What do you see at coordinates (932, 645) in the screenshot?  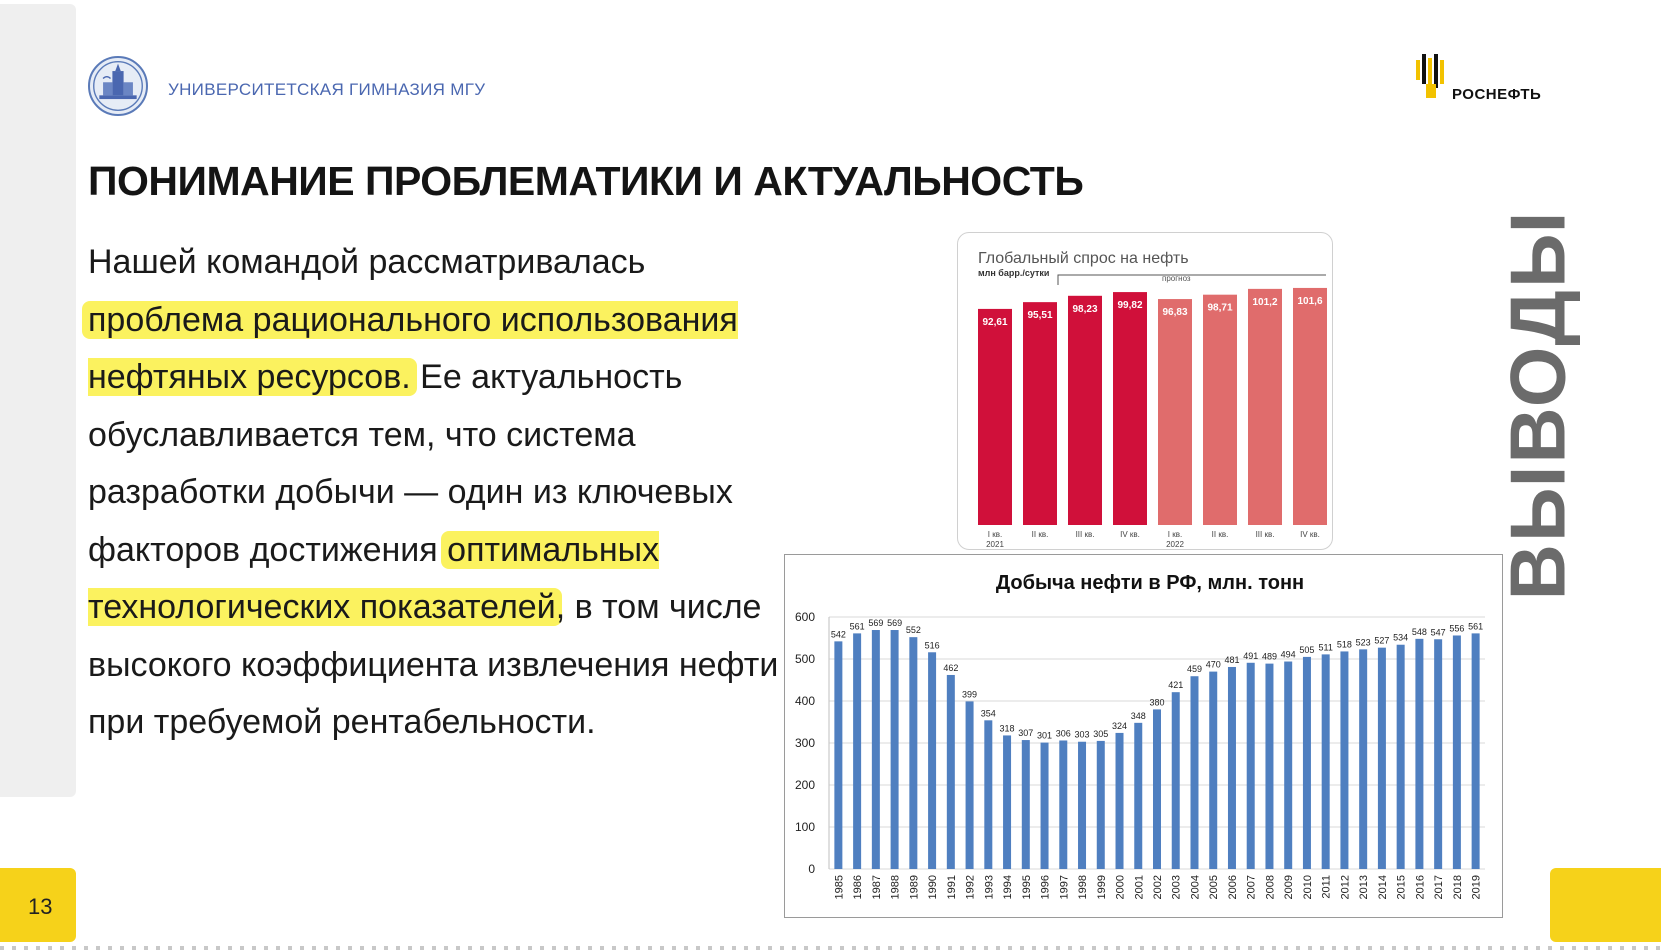 I see `data-label: 516` at bounding box center [932, 645].